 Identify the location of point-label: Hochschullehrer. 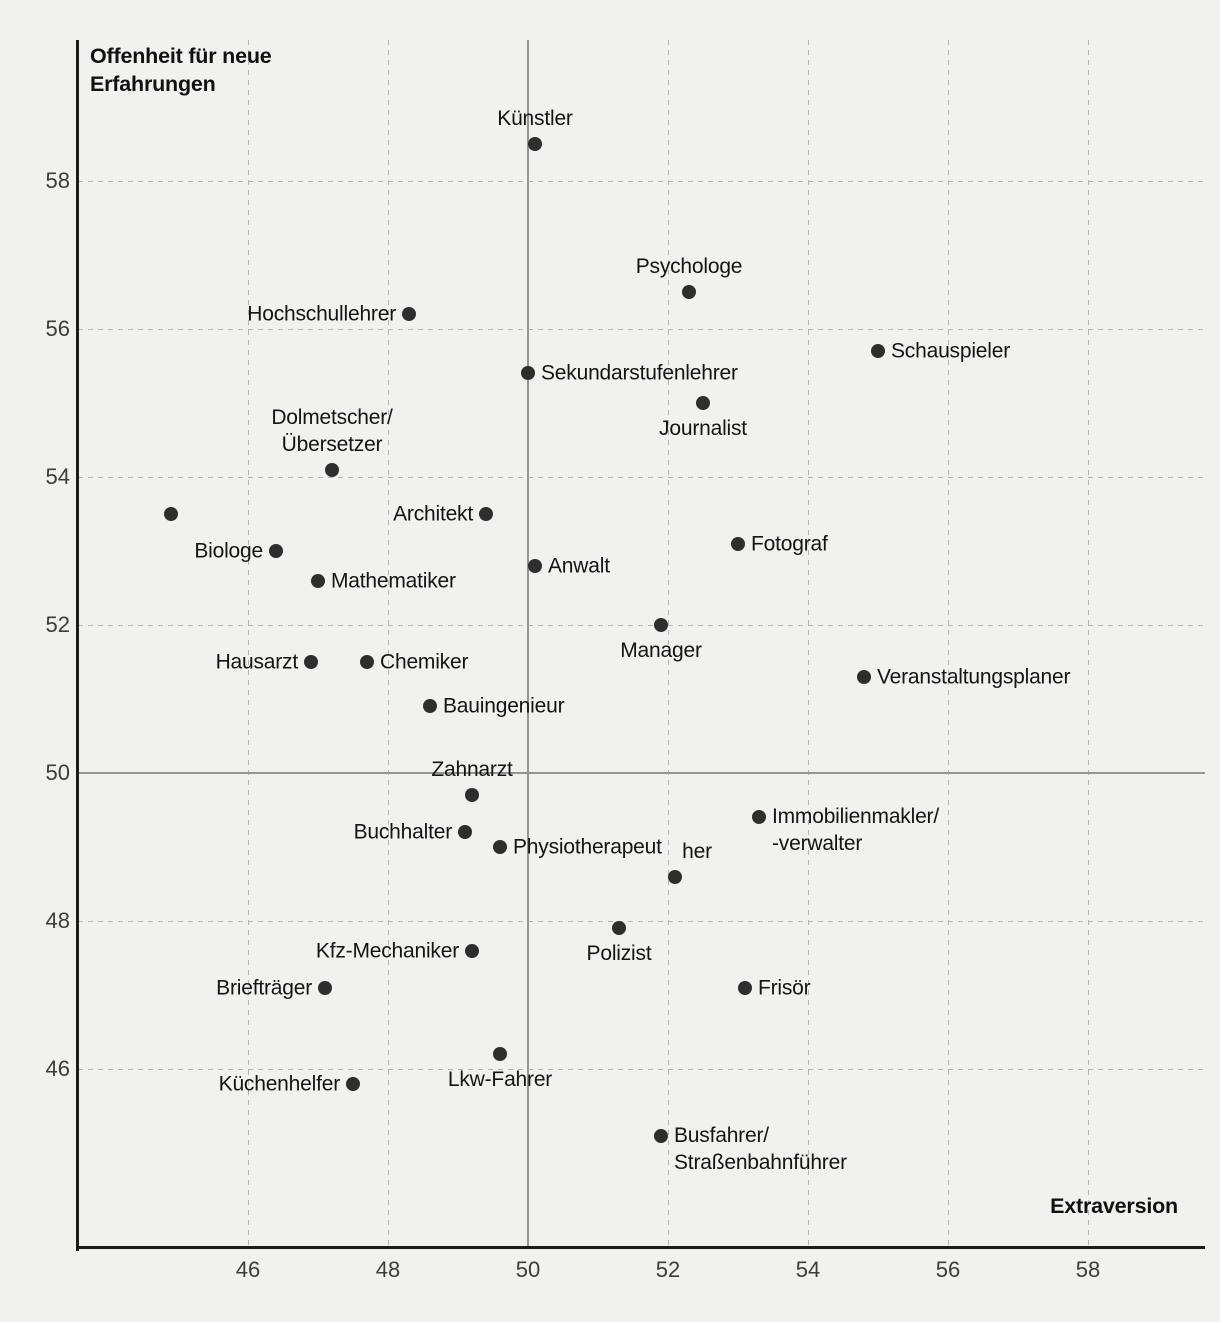
(321, 314).